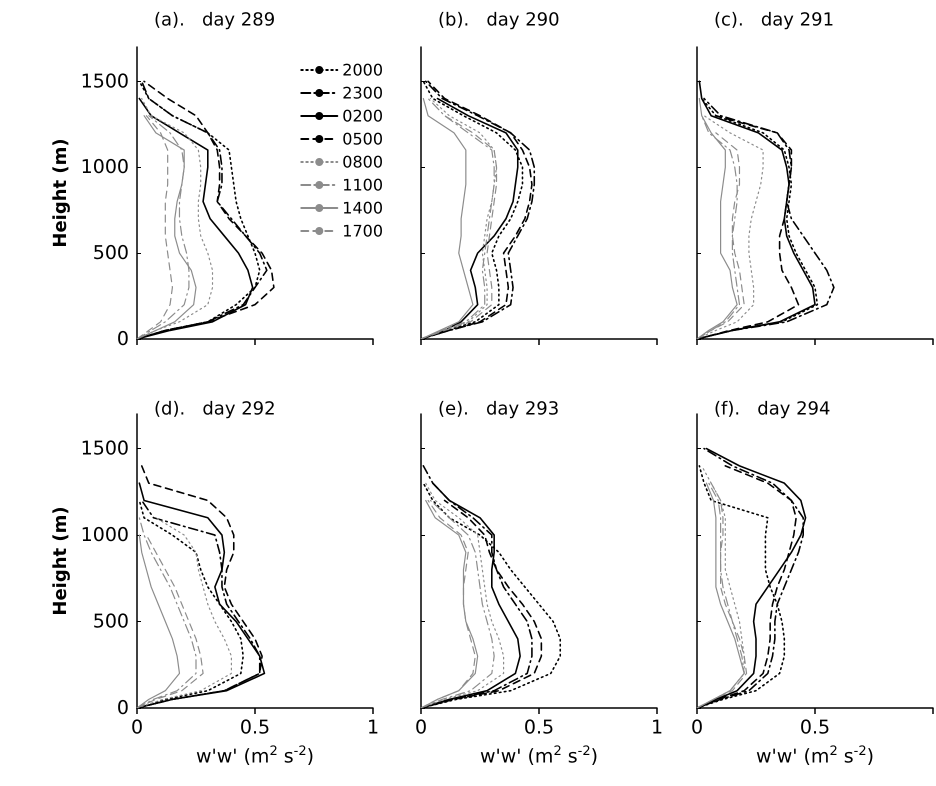 The width and height of the screenshot is (936, 786). Describe the element at coordinates (362, 185) in the screenshot. I see `legend-label: 1100` at that location.